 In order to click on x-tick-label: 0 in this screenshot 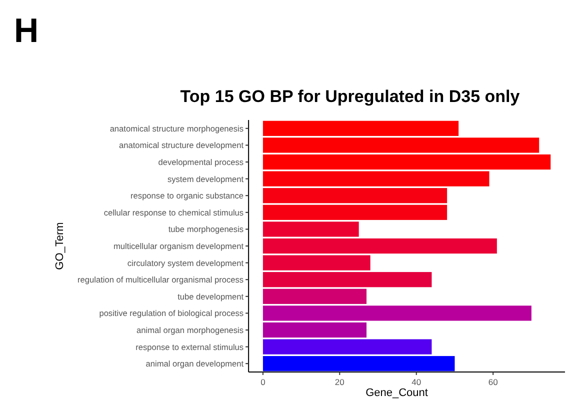, I will do `click(263, 382)`.